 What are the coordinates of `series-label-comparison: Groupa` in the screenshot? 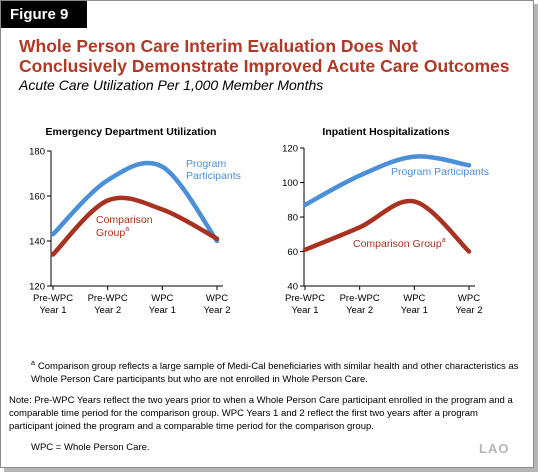 It's located at (112, 232).